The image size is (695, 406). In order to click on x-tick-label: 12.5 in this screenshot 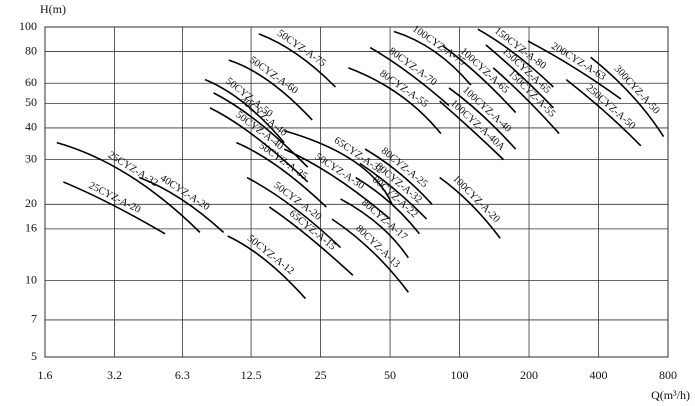, I will do `click(251, 375)`.